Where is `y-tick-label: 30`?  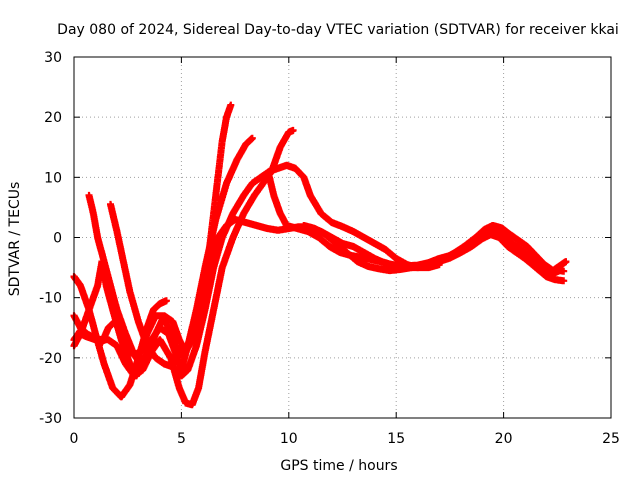
y-tick-label: 30 is located at coordinates (53, 58).